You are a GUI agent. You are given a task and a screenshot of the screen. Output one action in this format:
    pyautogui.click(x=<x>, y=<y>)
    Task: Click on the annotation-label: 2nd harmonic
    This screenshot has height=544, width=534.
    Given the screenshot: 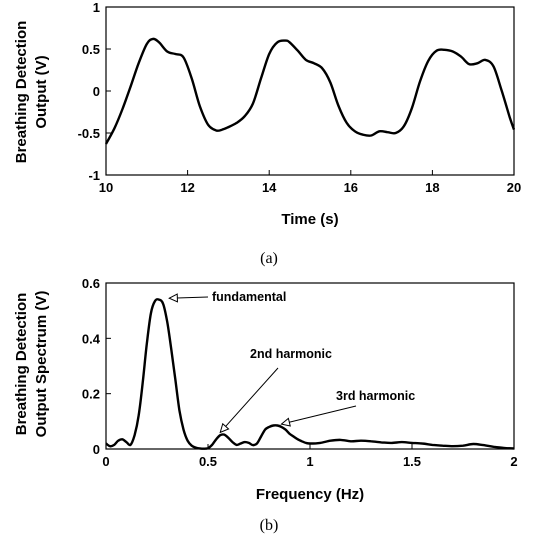 What is the action you would take?
    pyautogui.click(x=291, y=354)
    